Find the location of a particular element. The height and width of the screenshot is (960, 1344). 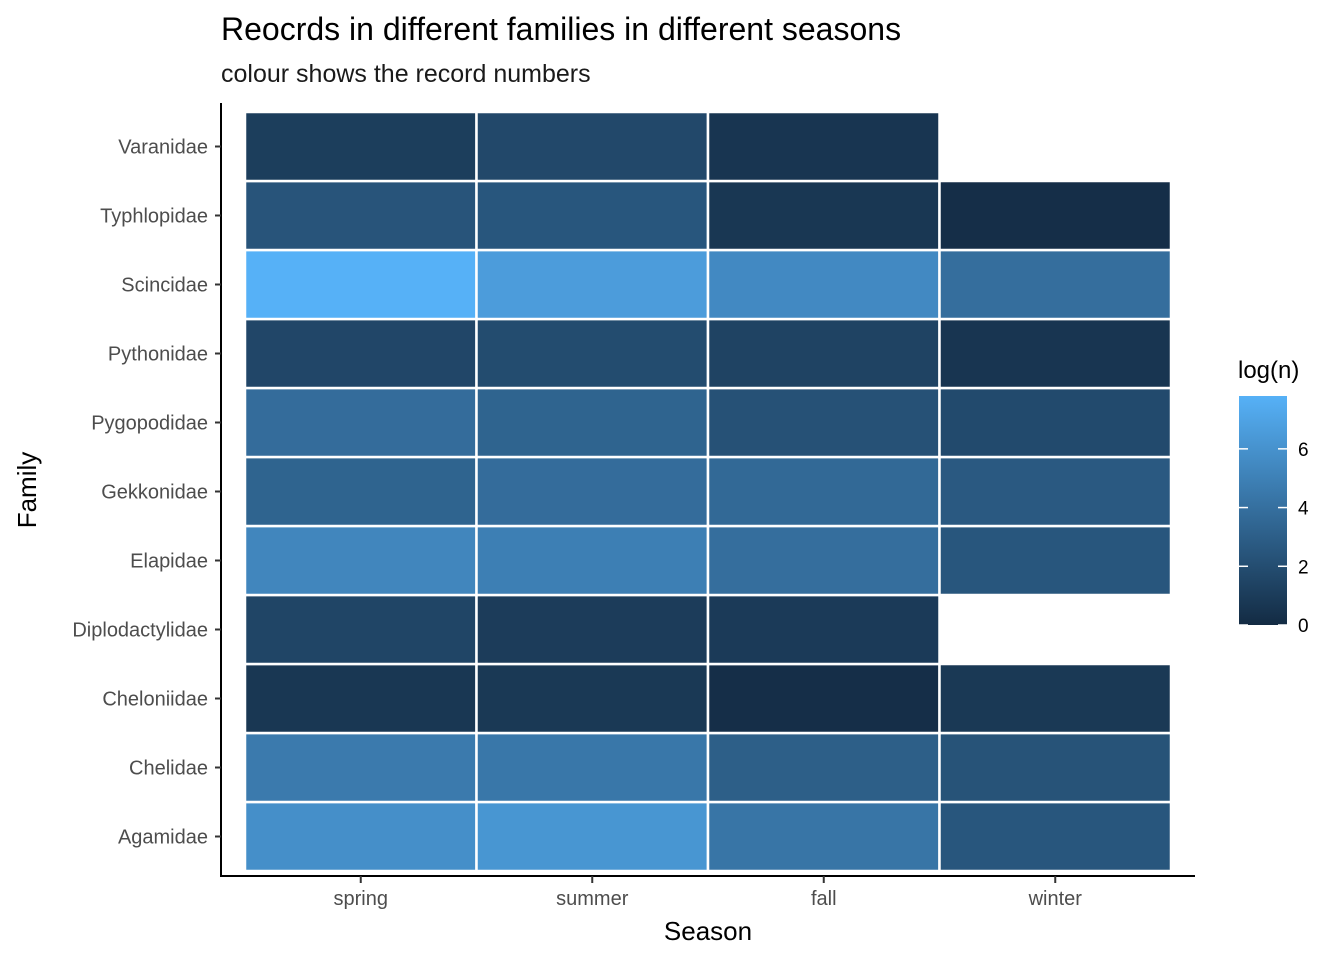

heatmap-cell-cheloniidae-spring is located at coordinates (360, 698).